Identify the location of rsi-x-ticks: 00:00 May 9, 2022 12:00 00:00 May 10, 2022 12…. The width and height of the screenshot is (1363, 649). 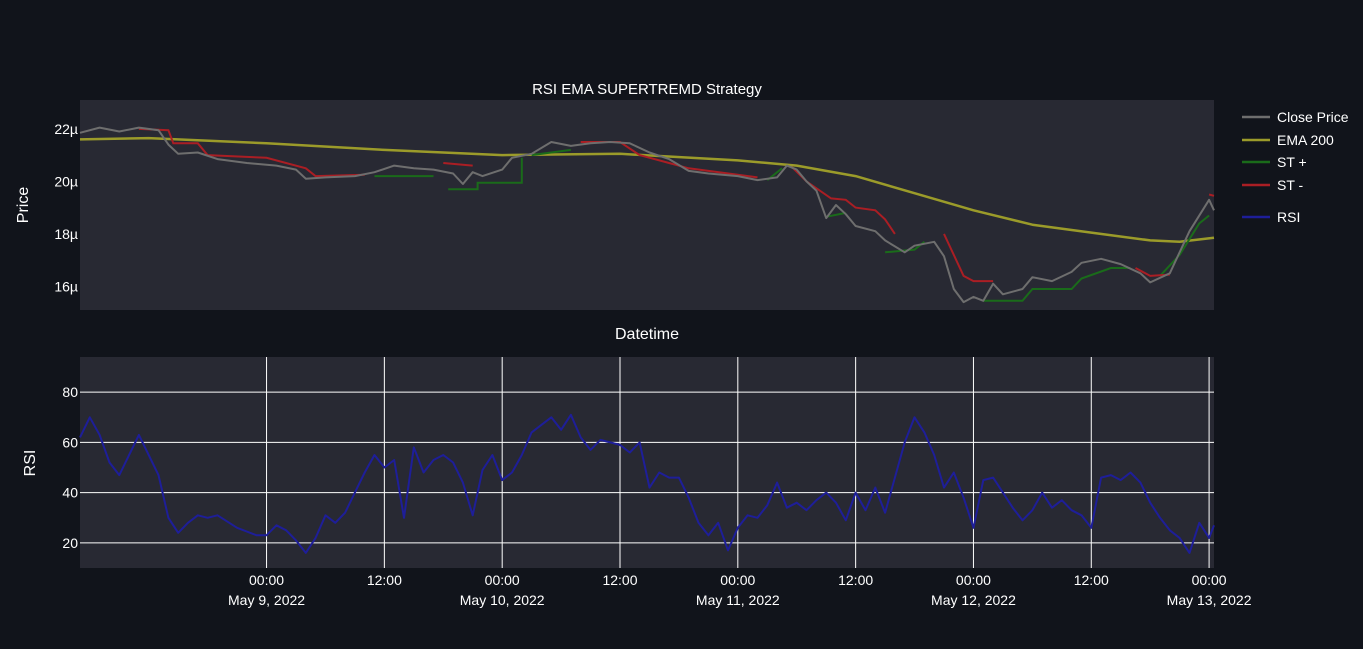
(740, 590).